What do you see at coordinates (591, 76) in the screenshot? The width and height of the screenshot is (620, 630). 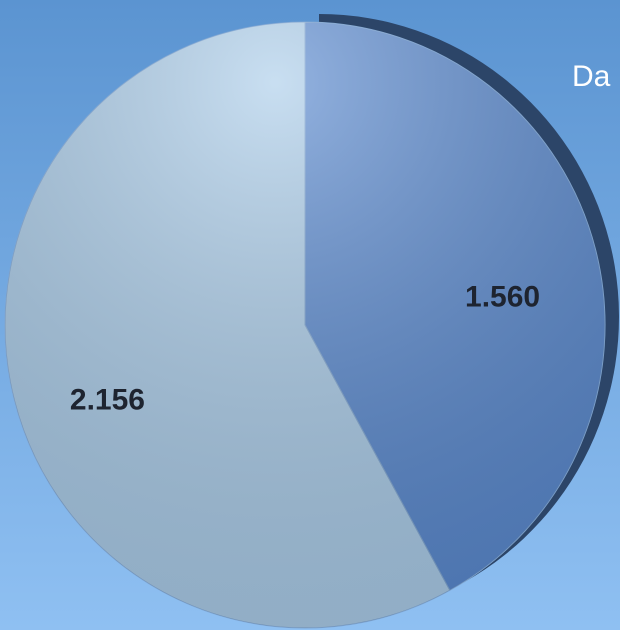 I see `chart-title: Da` at bounding box center [591, 76].